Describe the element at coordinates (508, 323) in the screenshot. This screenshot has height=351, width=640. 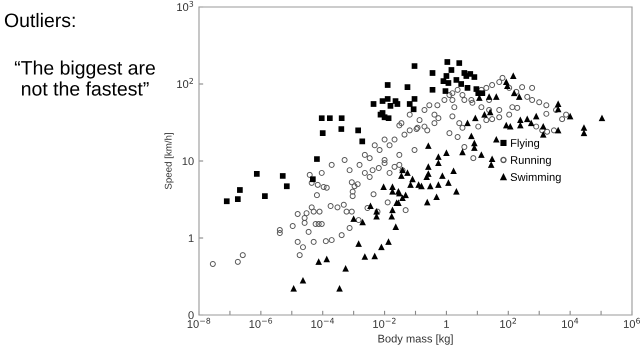
I see `x-tick-label: 10$^{2}$` at that location.